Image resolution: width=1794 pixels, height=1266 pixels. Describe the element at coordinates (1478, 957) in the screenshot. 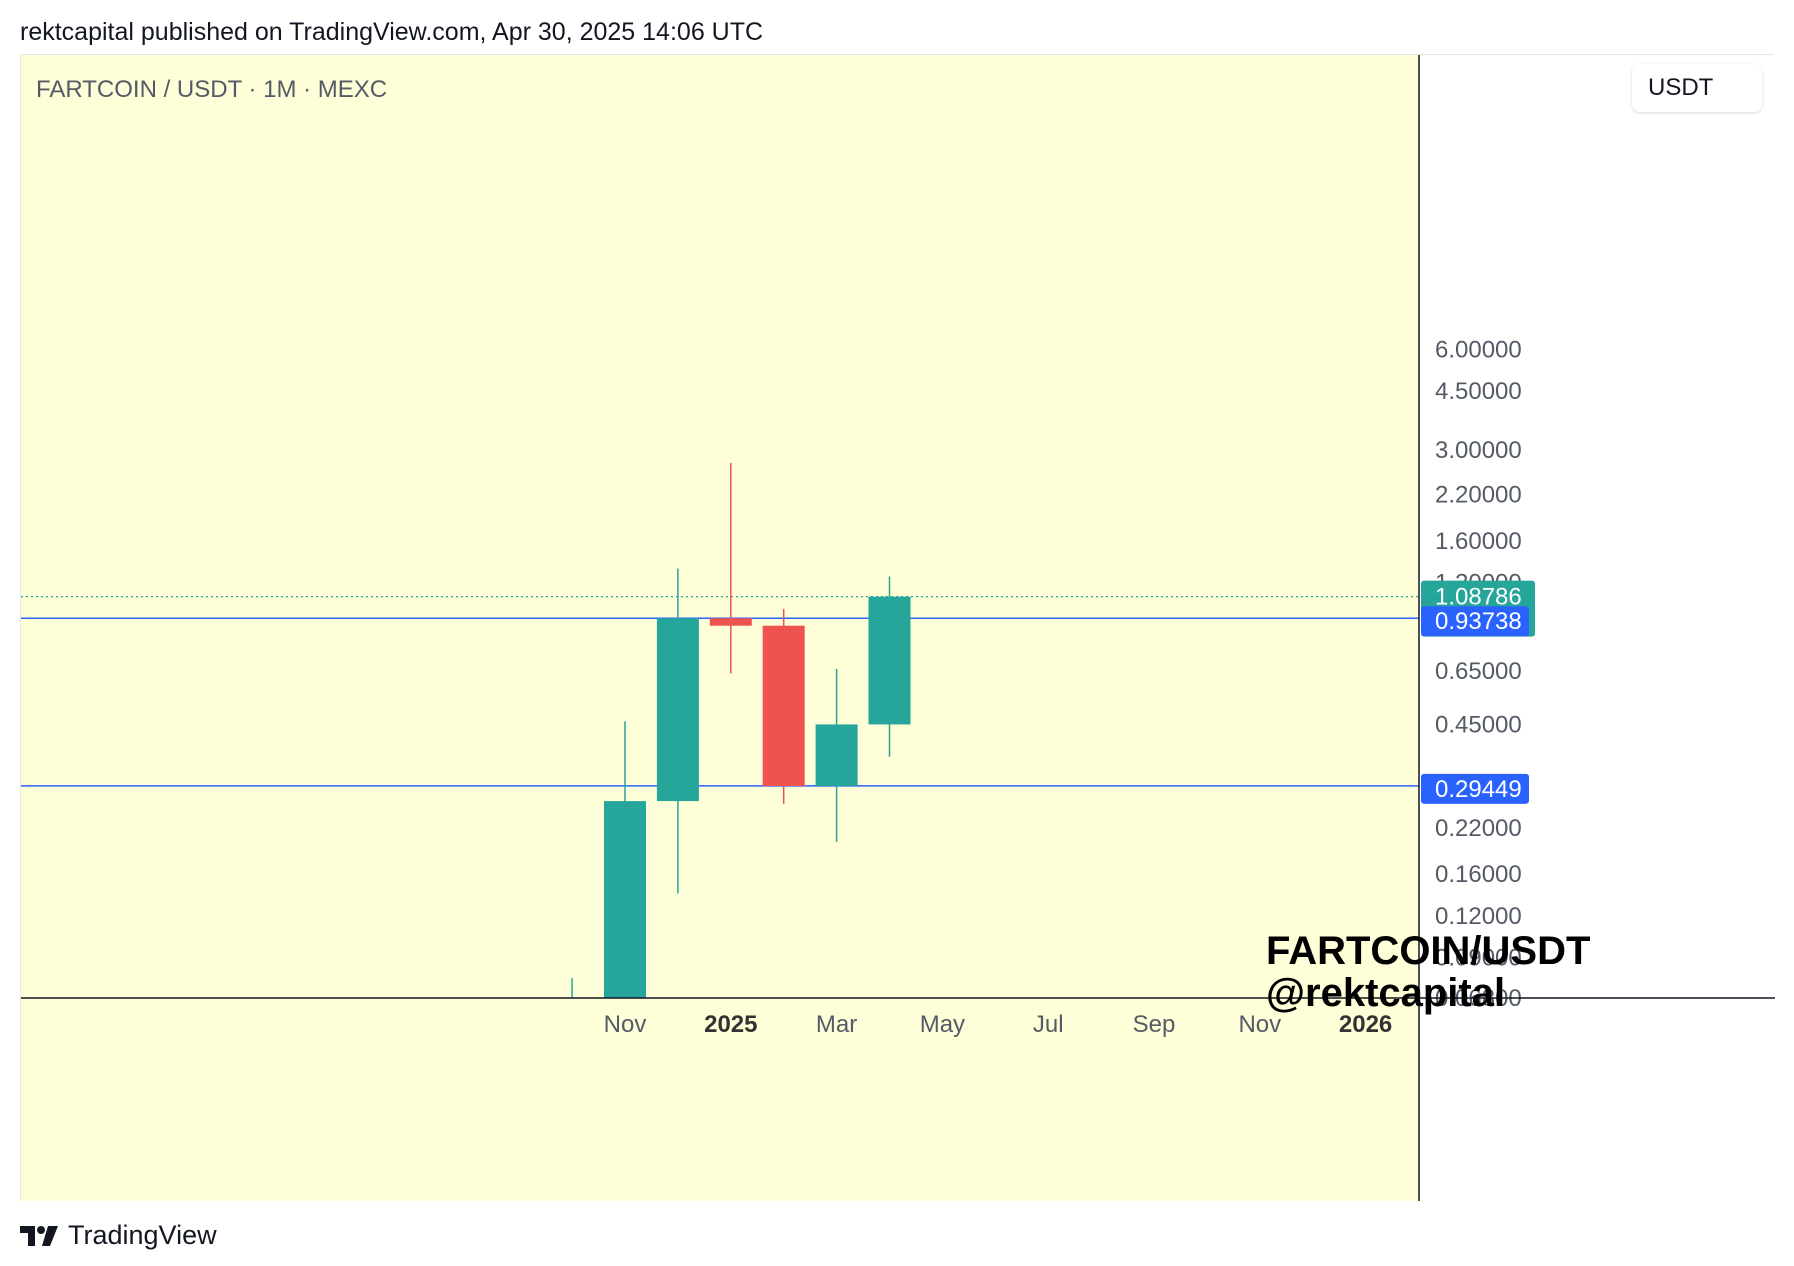

I see `price-tick-label: 0.09000` at that location.